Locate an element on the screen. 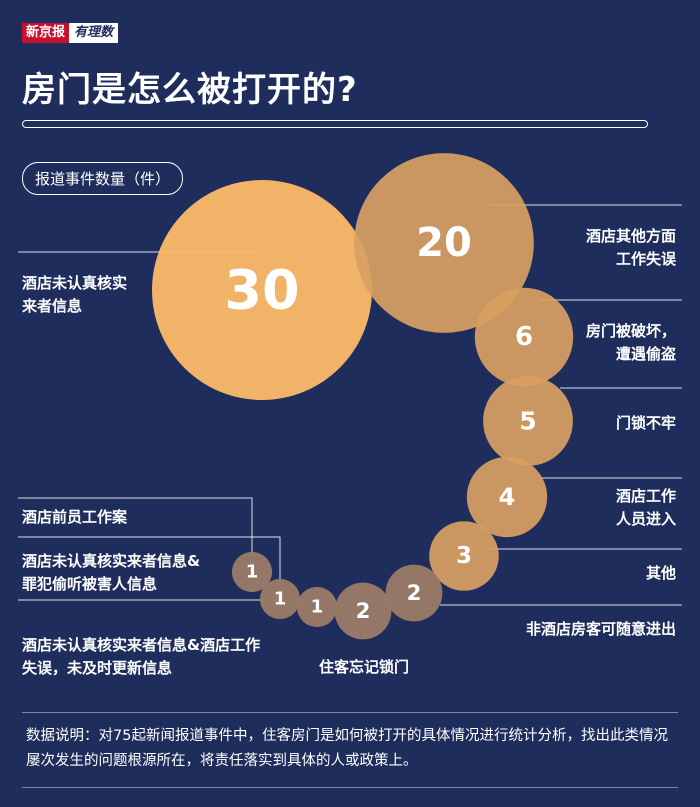 This screenshot has width=700, height=807. label-30-line-2: 来者信息 is located at coordinates (51, 306).